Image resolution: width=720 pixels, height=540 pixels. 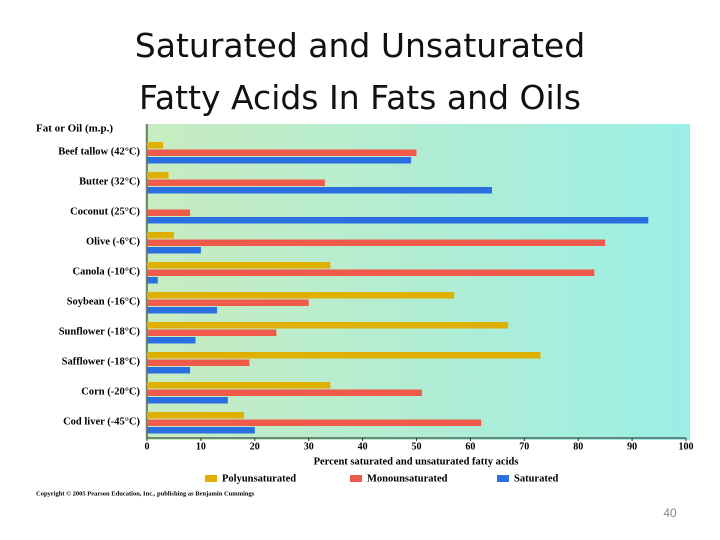 What do you see at coordinates (524, 446) in the screenshot?
I see `x-tick-label: 70` at bounding box center [524, 446].